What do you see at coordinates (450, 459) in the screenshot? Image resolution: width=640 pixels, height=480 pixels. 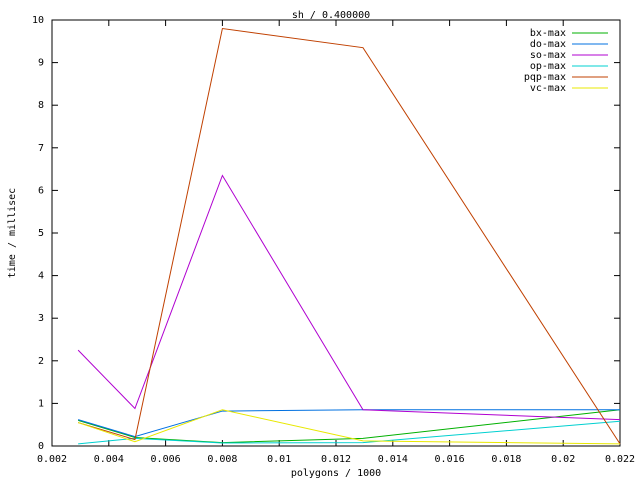 I see `x-tick-label: 0.016` at bounding box center [450, 459].